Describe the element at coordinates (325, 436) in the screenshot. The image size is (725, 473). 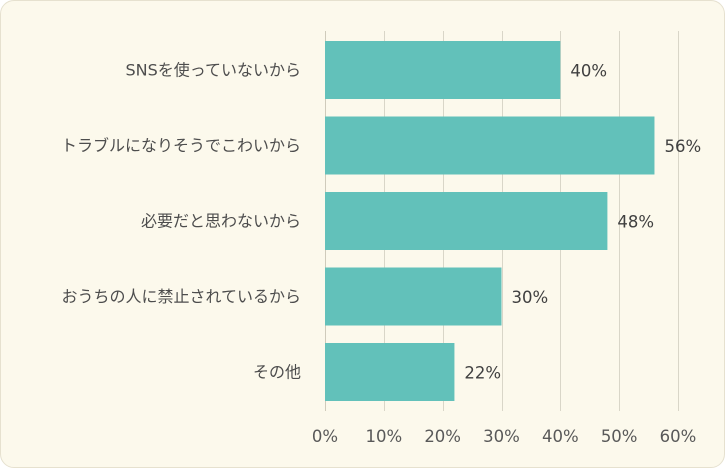
I see `x-tick-label: 0%` at that location.